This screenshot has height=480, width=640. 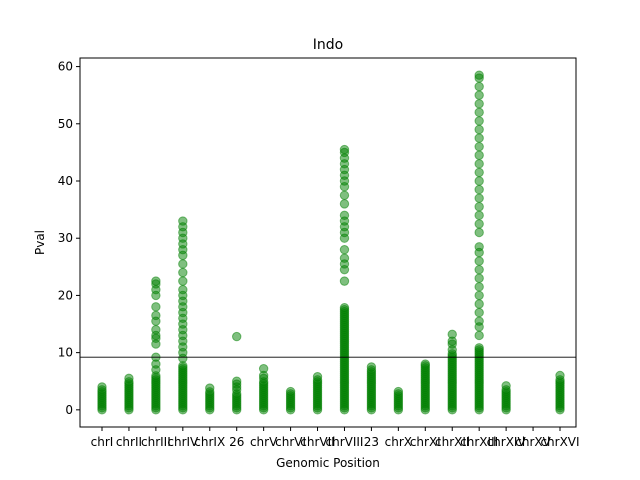 What do you see at coordinates (559, 442) in the screenshot?
I see `x-tick-label: chrXVI` at bounding box center [559, 442].